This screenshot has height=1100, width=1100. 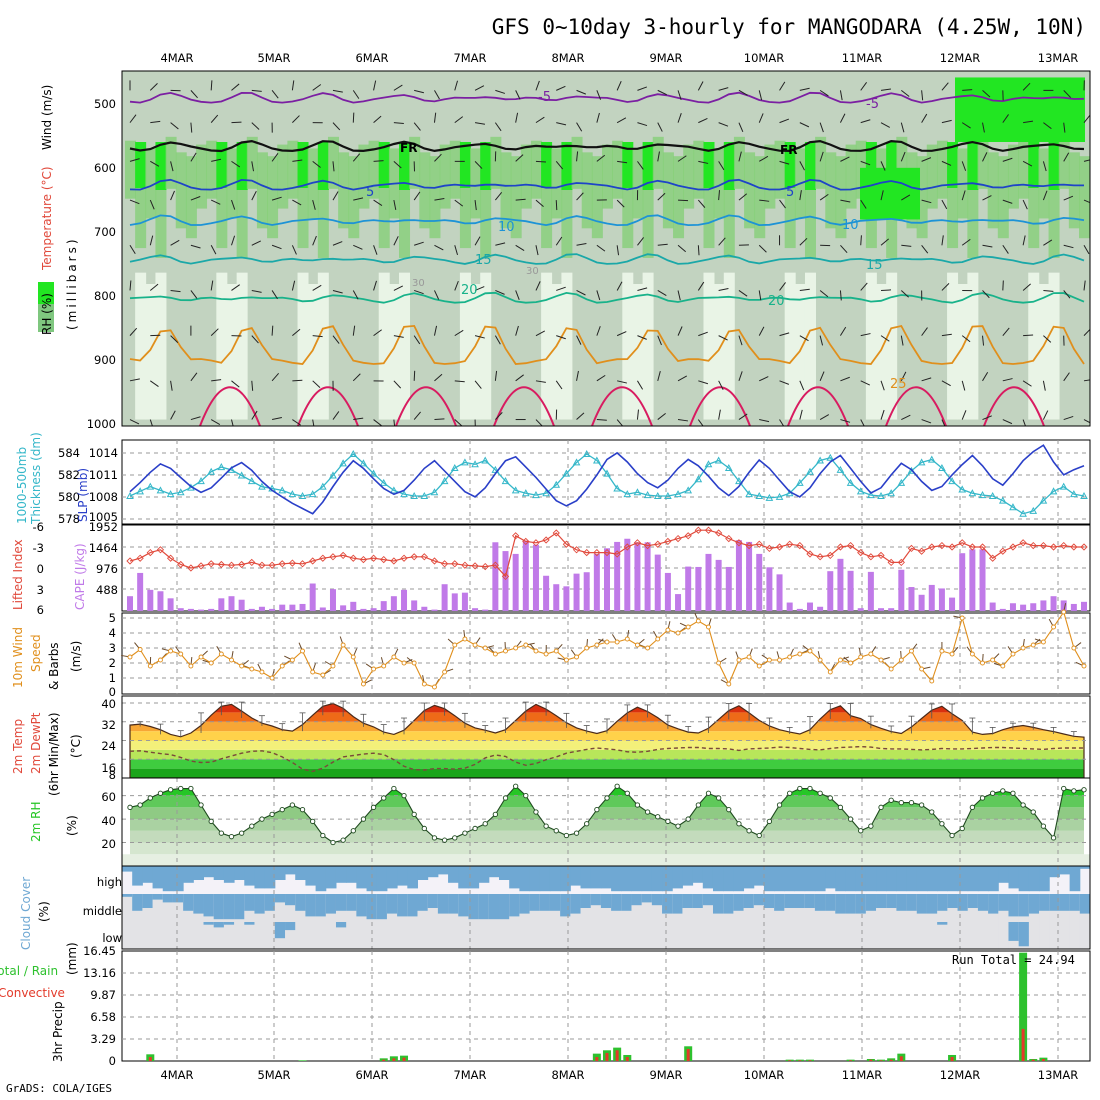 I want to click on cloud-low-bar, so click(x=1014, y=931).